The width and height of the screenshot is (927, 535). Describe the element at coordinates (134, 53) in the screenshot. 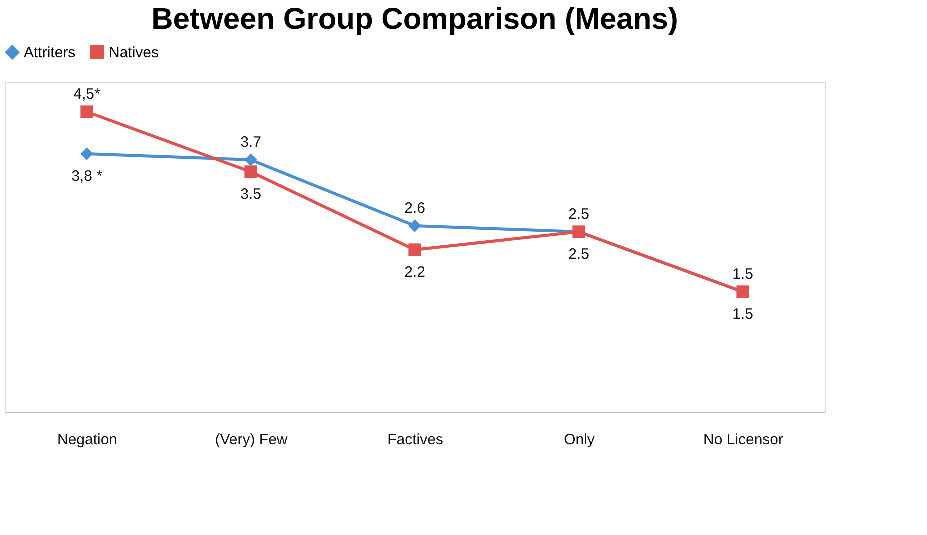

I see `legend-label: Natives` at that location.